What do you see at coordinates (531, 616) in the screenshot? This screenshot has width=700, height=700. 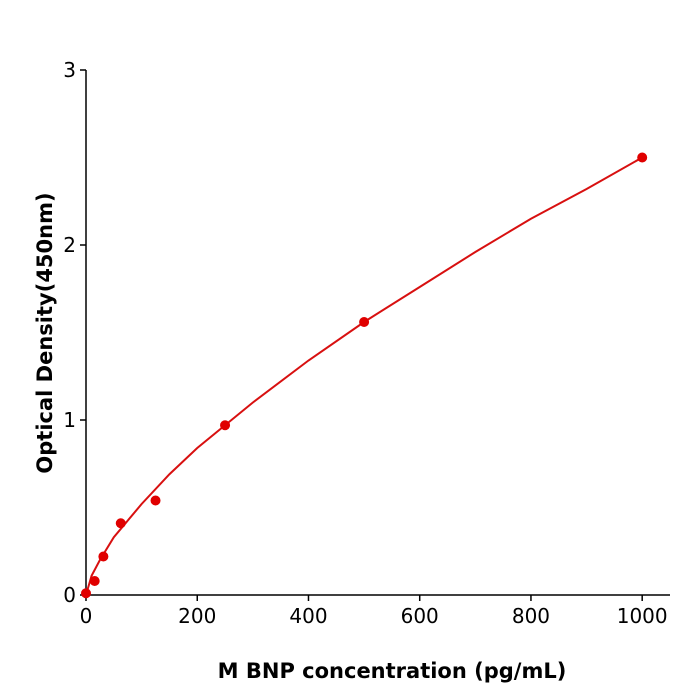 I see `x-tick-label: 800` at bounding box center [531, 616].